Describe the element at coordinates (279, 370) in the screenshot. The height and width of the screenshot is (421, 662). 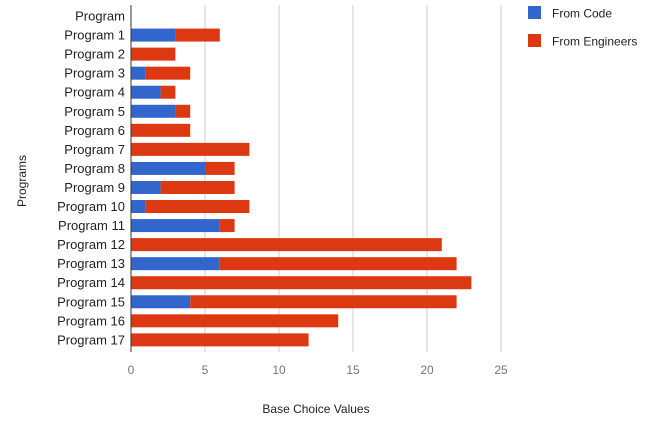
I see `x-tick-label: 10` at that location.